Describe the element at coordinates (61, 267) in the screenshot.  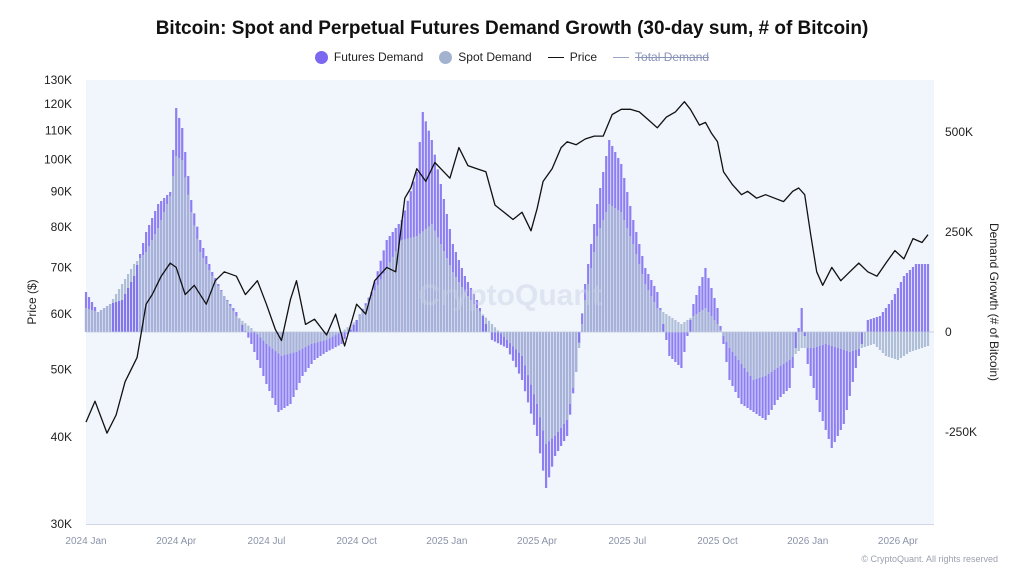
I see `left-tick-label: 70K` at that location.